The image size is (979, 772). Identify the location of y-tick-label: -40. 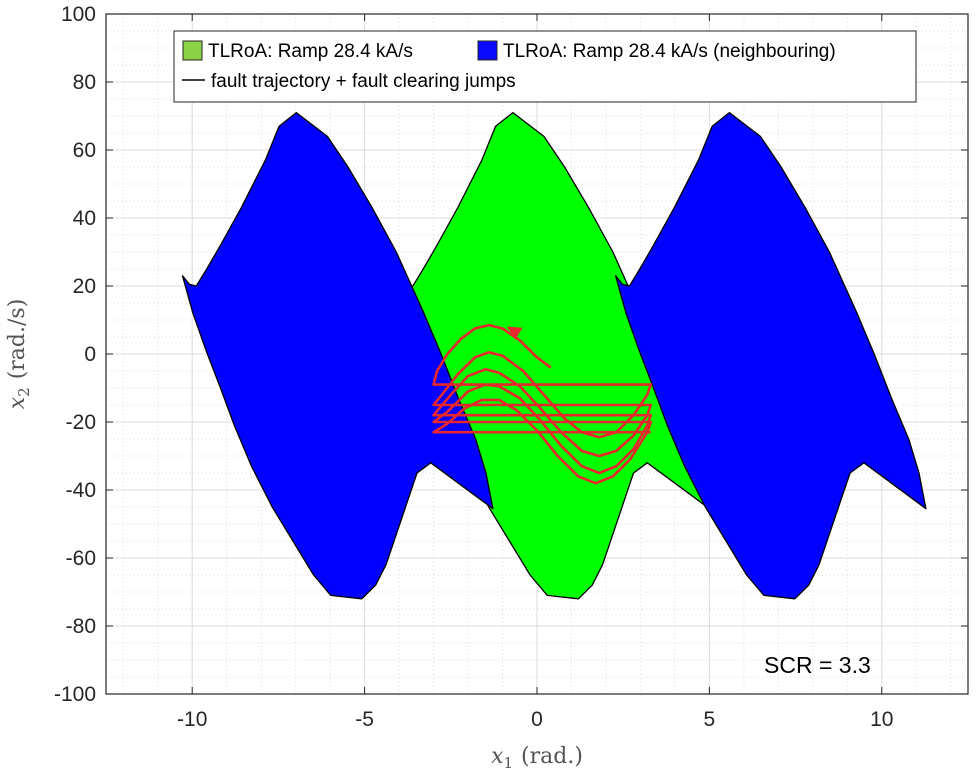
(81, 490).